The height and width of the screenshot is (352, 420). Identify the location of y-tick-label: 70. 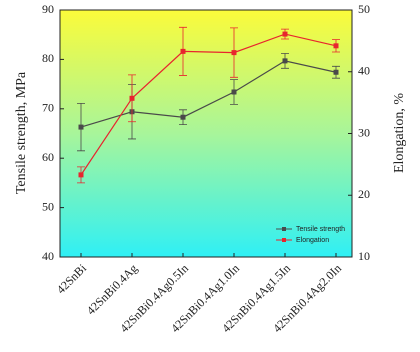
(48, 108).